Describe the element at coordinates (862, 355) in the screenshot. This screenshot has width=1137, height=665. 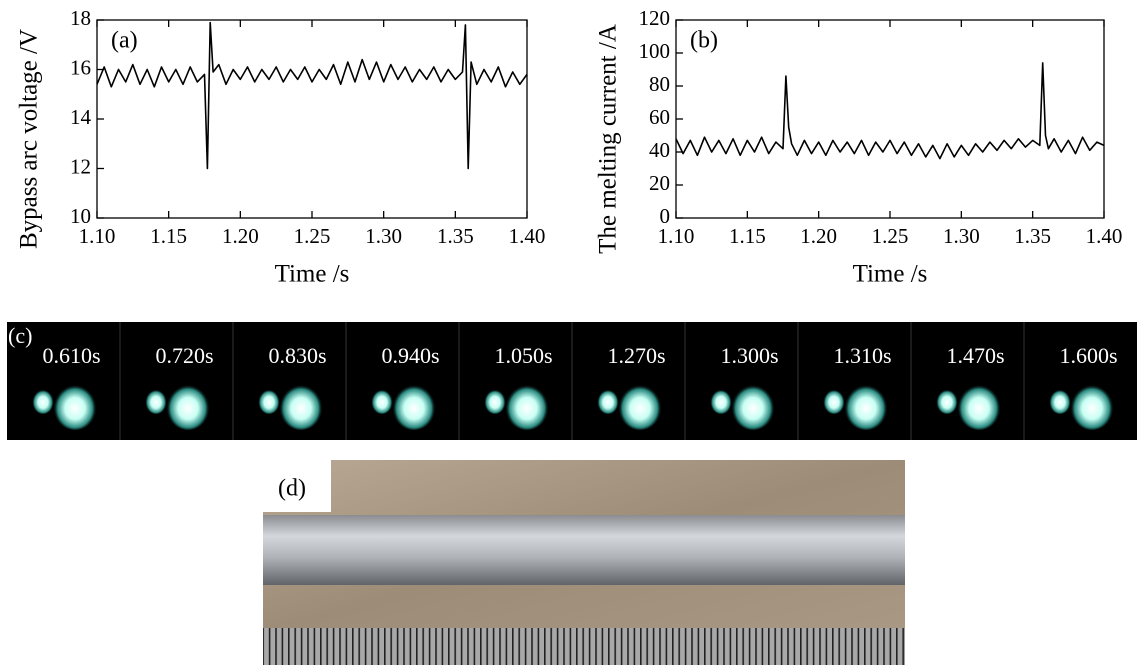
I see `frame-time: 1.310s` at that location.